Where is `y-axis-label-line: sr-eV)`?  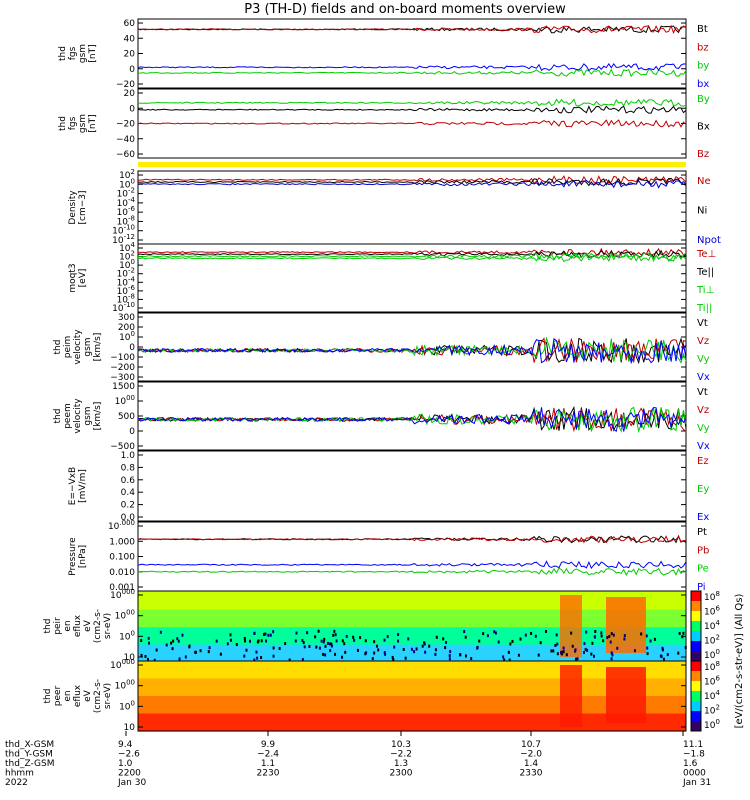
y-axis-label-line: sr-eV) is located at coordinates (108, 626).